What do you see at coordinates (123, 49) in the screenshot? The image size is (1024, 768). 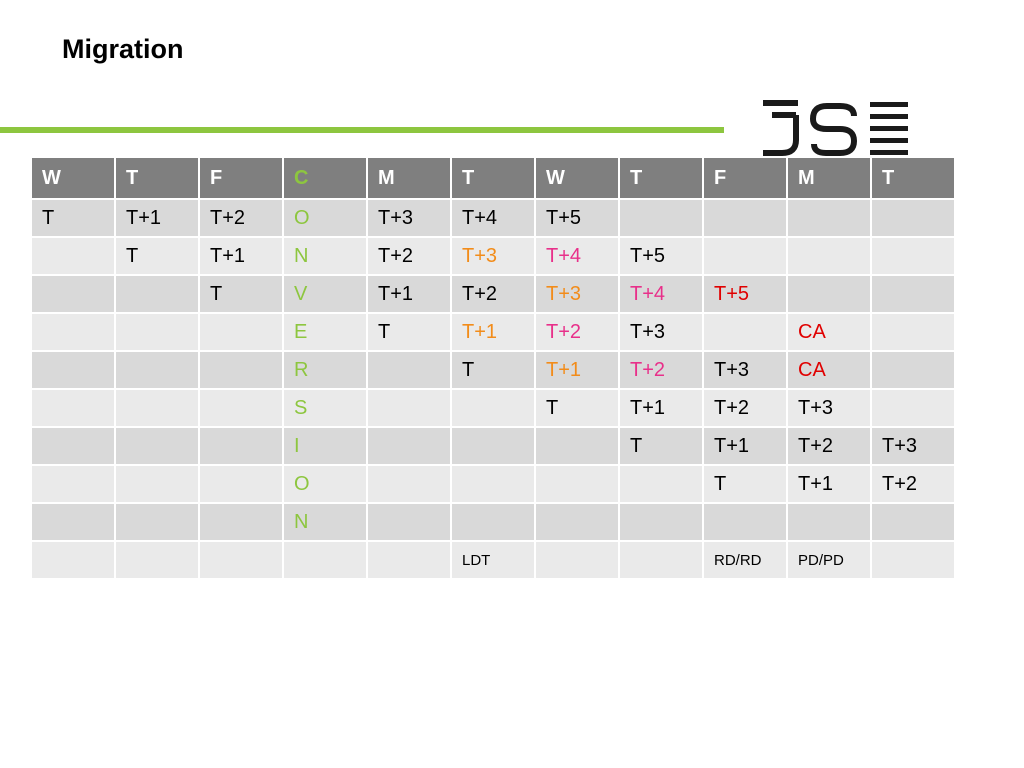 I see `page-title: Migration` at bounding box center [123, 49].